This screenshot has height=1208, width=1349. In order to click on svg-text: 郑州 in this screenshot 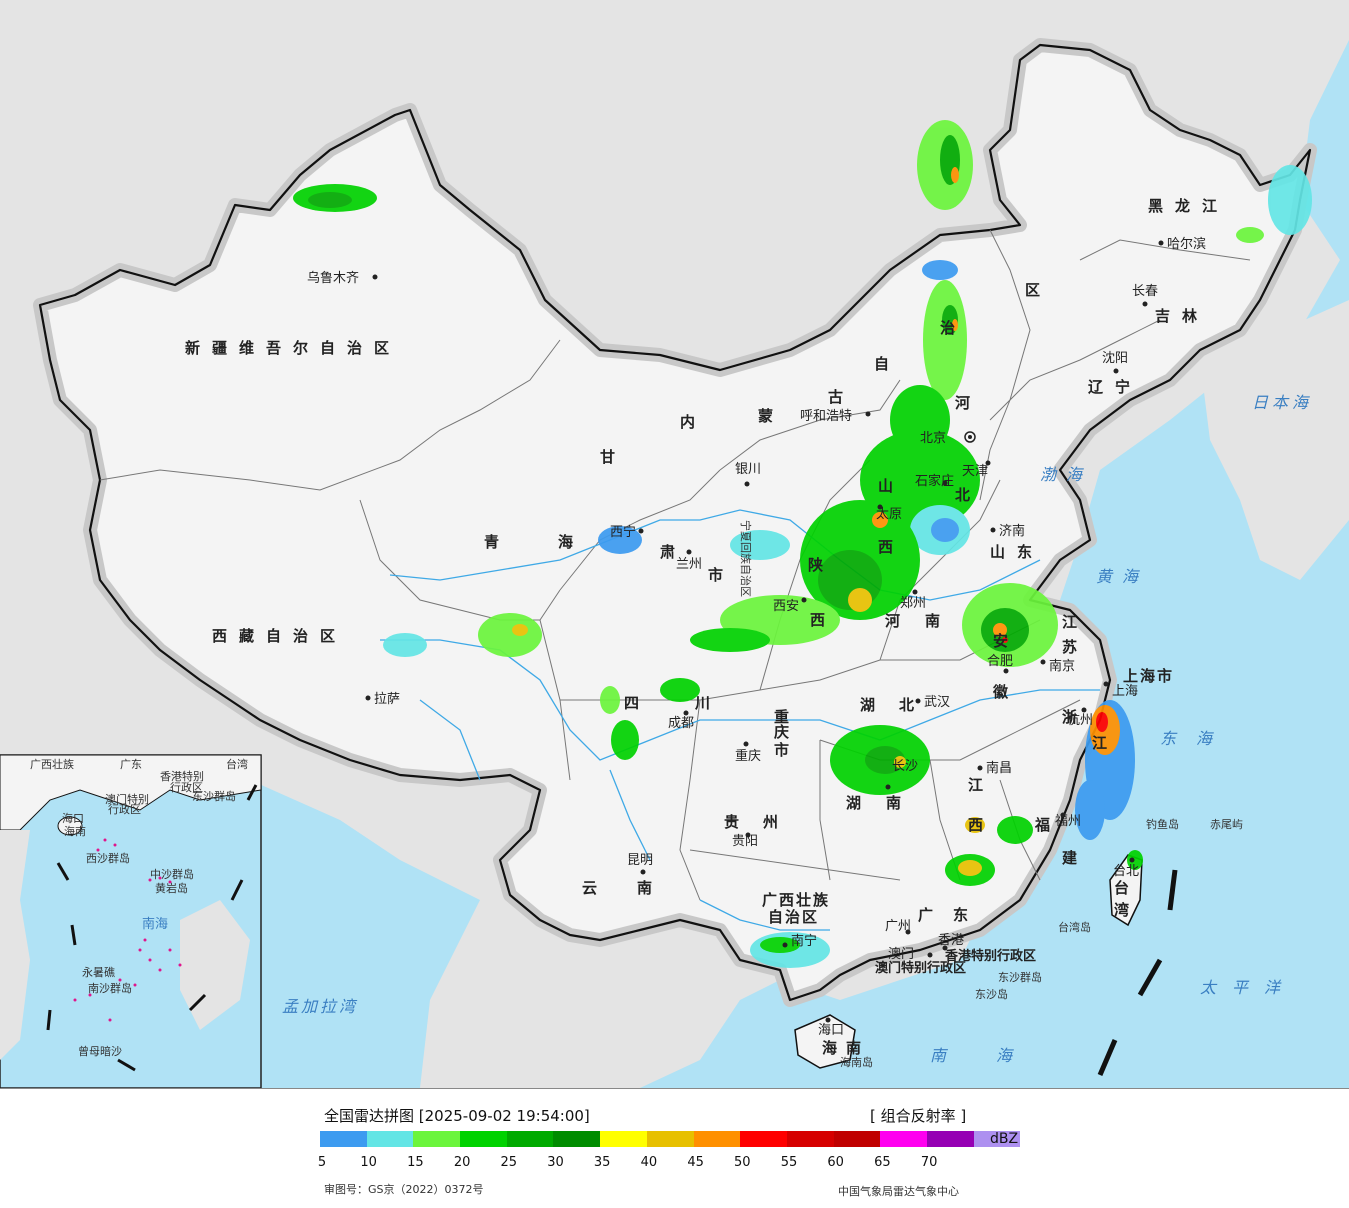, I will do `click(913, 603)`.